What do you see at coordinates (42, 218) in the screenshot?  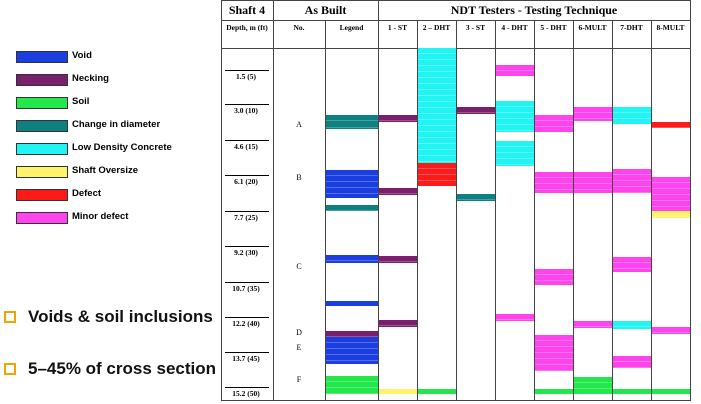 I see `legend-swatch-minor` at bounding box center [42, 218].